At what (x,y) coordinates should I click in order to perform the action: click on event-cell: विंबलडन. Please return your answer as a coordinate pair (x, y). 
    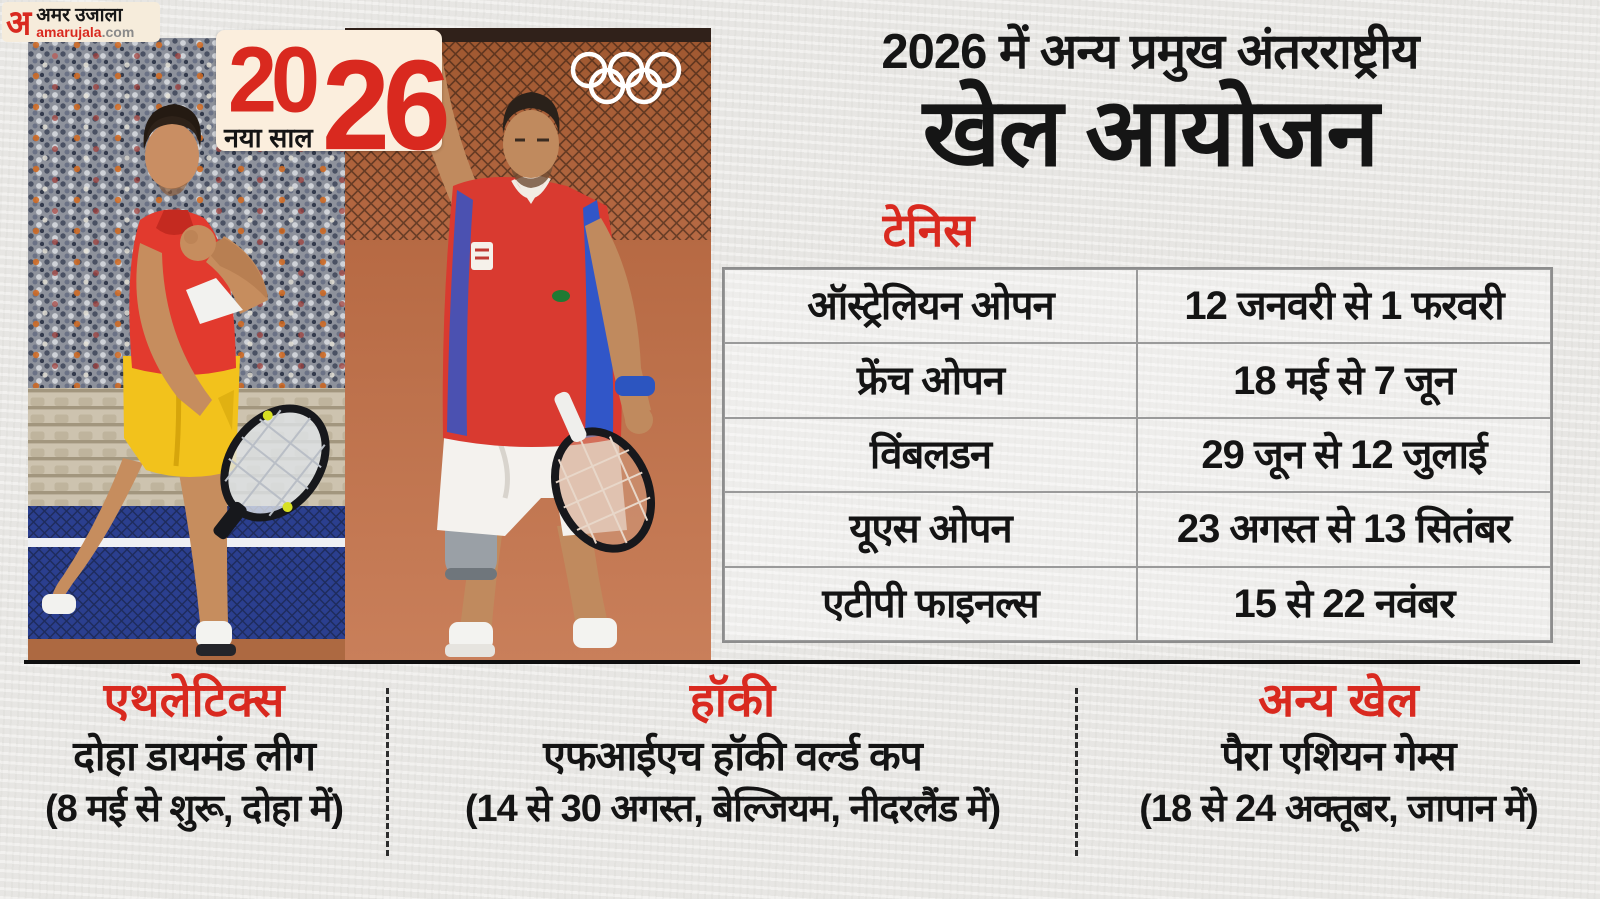
    Looking at the image, I should click on (930, 455).